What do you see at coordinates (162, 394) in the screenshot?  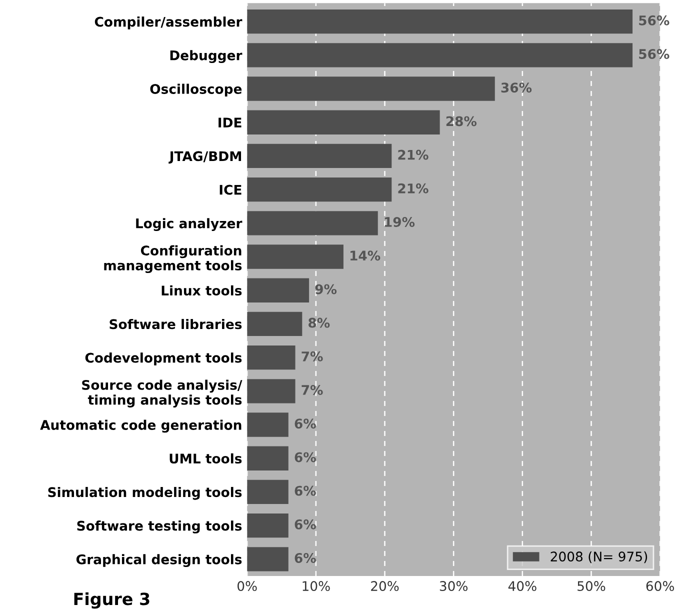 I see `y-tick-label: Source code analysis/ timing analysis tools` at bounding box center [162, 394].